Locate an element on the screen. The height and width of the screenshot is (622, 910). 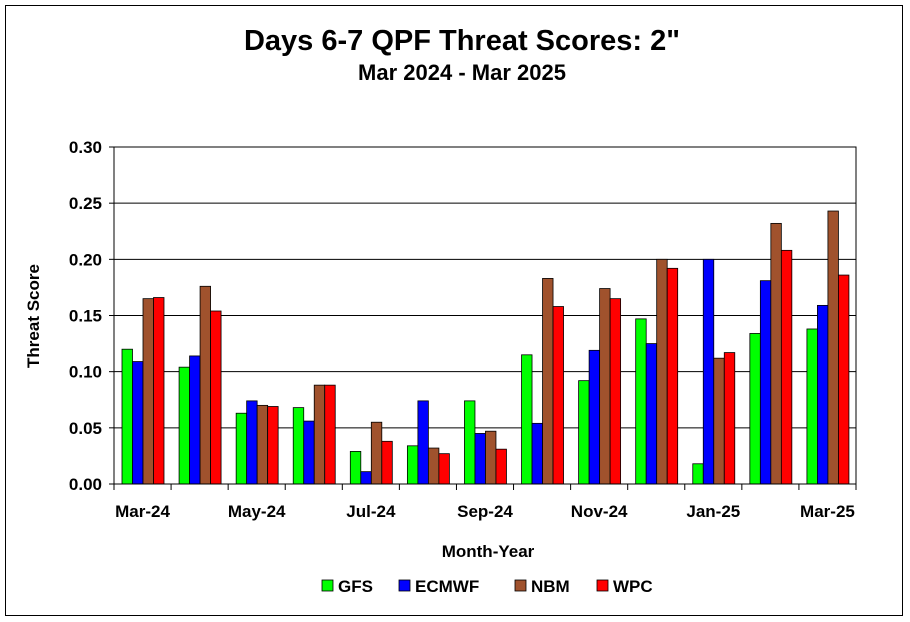
x-tick-label: Sep-24 is located at coordinates (485, 511).